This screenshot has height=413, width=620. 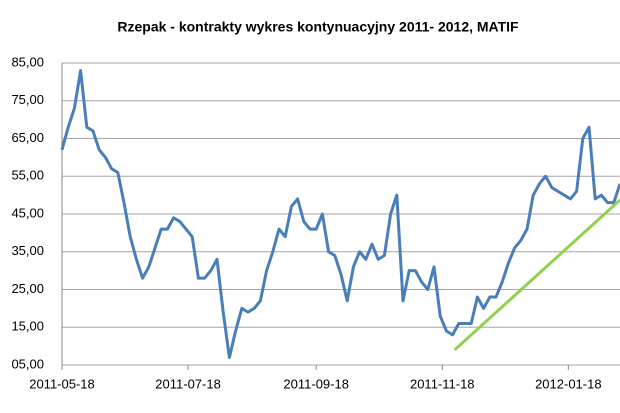 I want to click on x-tick-label: 2011-09-18, so click(x=316, y=383).